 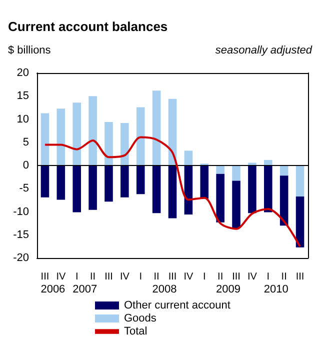 I want to click on y-tick-label: -5, so click(x=24, y=188).